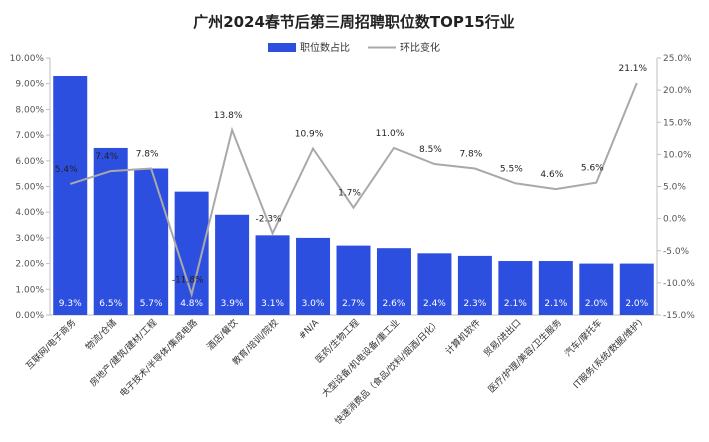  What do you see at coordinates (50, 344) in the screenshot?
I see `category-label: 互联网/电子商务` at bounding box center [50, 344].